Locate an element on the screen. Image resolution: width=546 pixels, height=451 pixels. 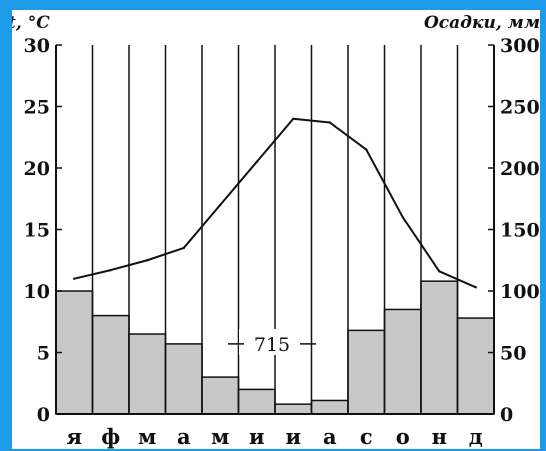
left-tick-label: 25 is located at coordinates (37, 108).